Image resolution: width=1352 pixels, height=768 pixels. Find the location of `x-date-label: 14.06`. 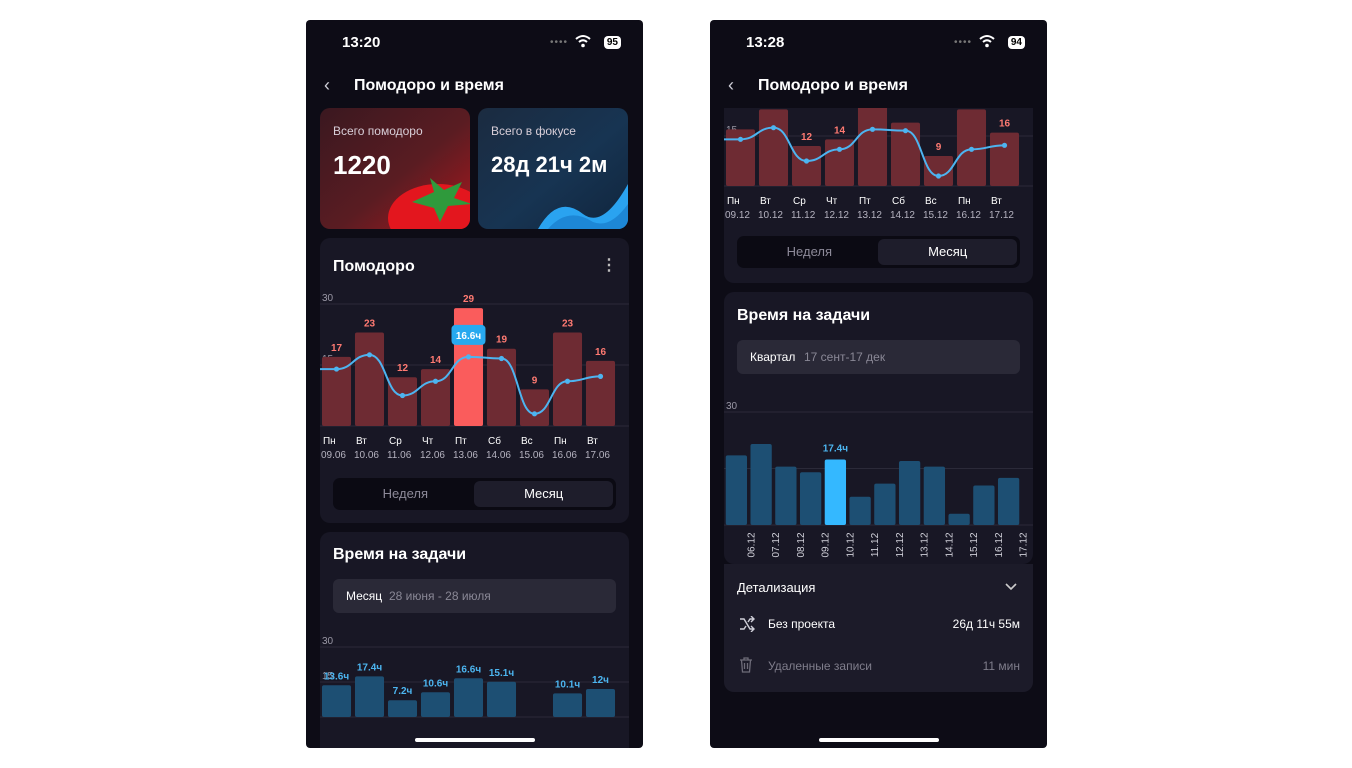

x-date-label: 14.06 is located at coordinates (498, 455).